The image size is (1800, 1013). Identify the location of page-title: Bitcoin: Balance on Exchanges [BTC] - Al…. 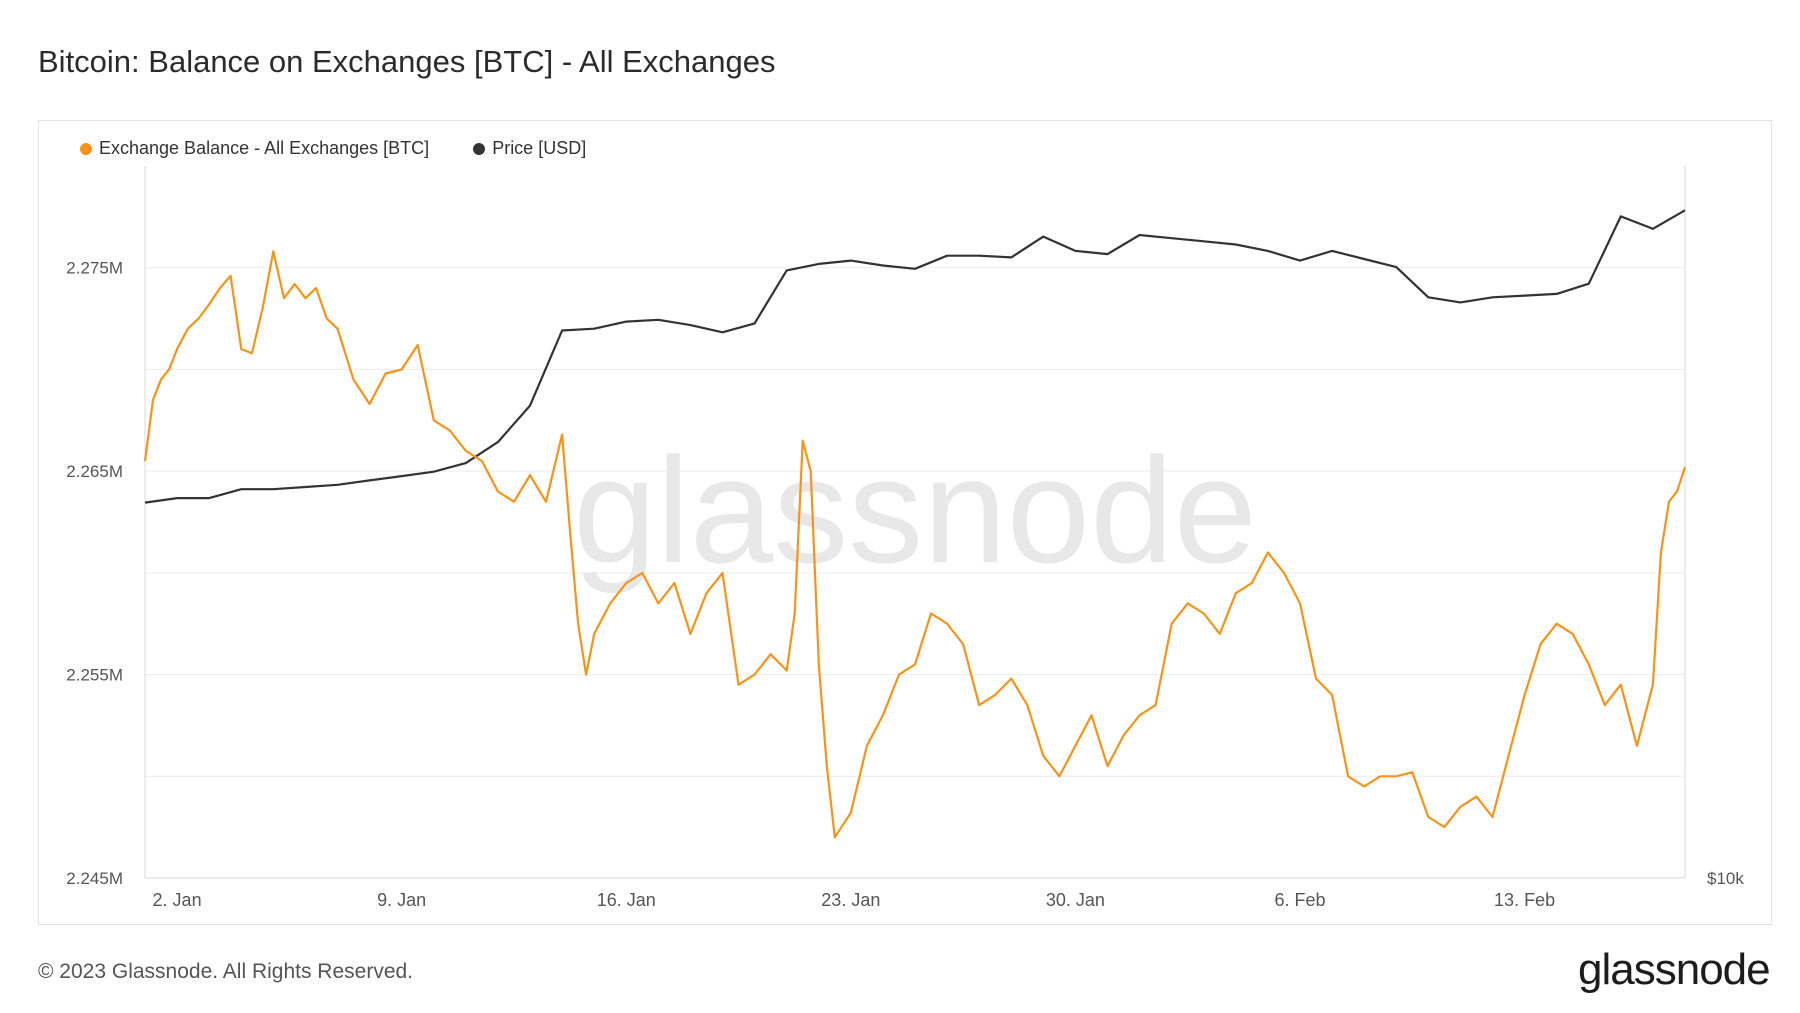
(407, 61).